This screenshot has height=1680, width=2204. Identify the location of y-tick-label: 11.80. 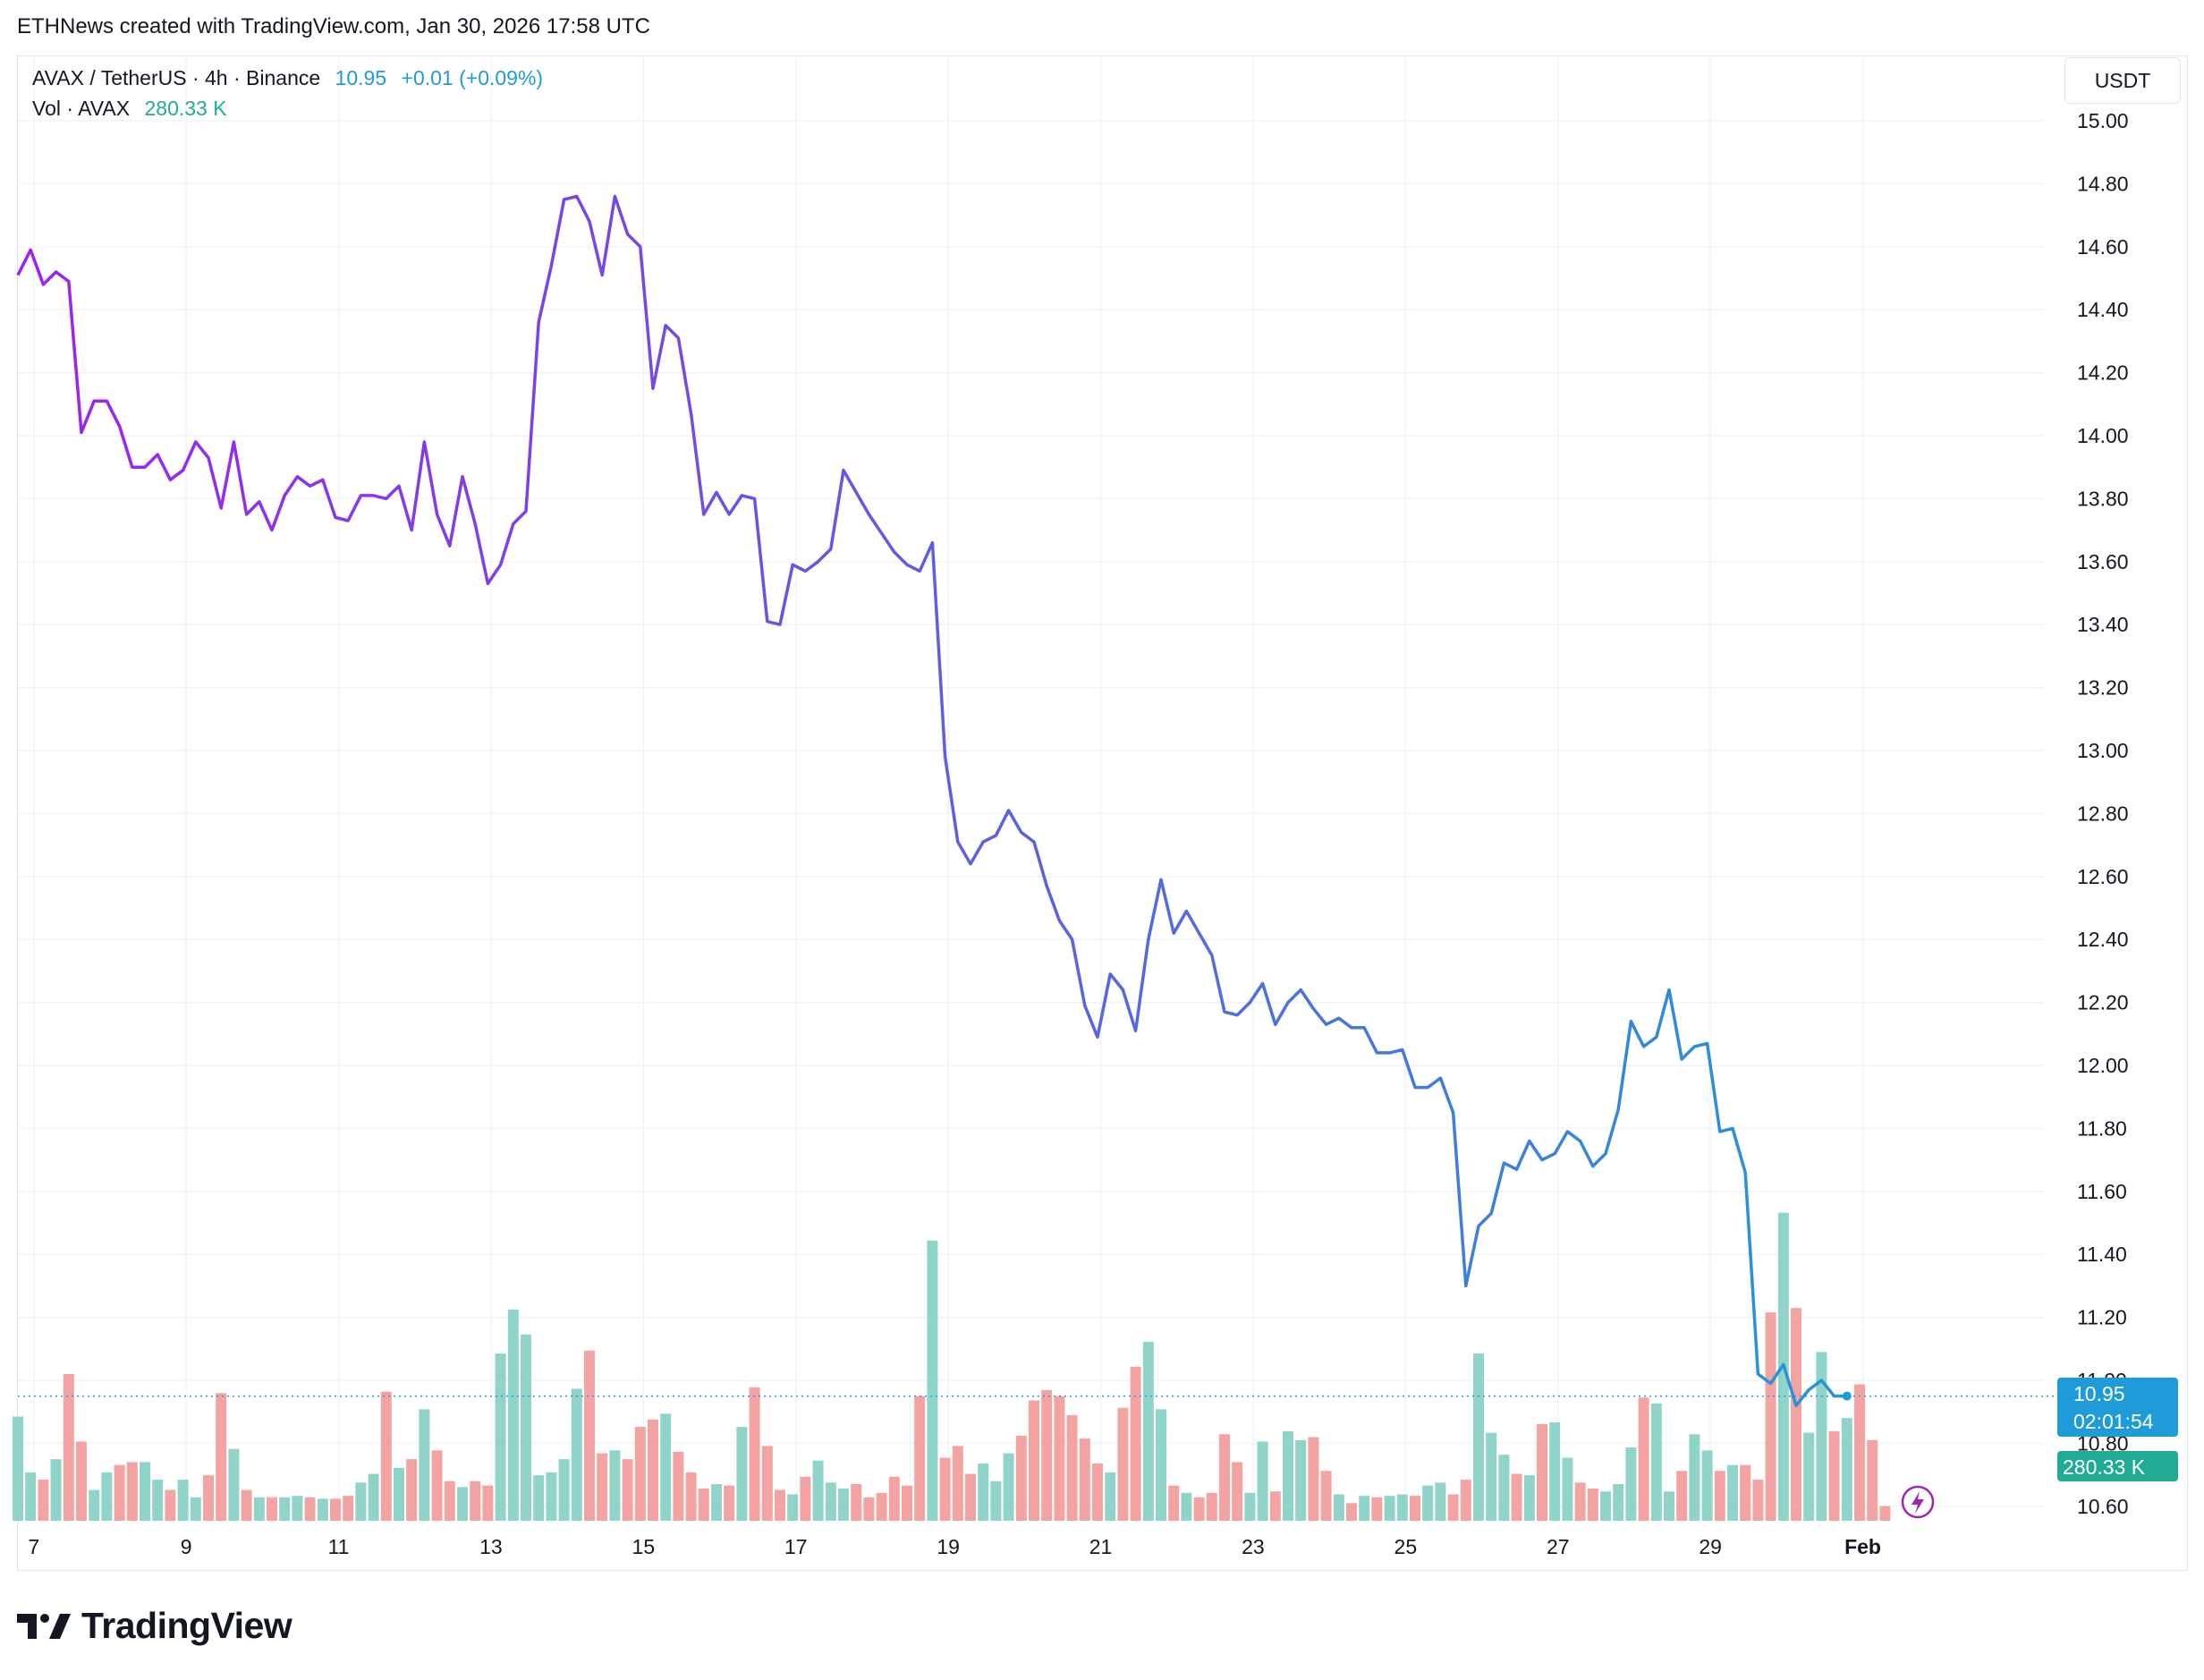
(2102, 1128).